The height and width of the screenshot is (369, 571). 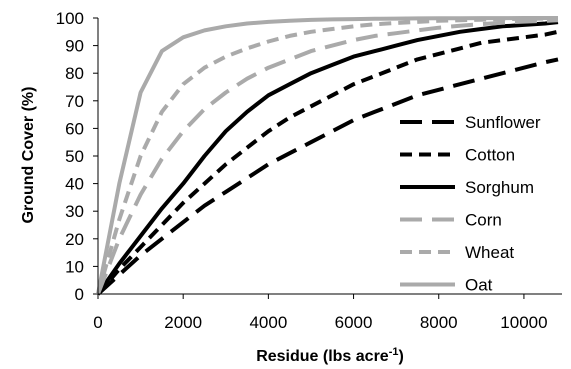 I want to click on y-tick-label: 30, so click(x=74, y=211).